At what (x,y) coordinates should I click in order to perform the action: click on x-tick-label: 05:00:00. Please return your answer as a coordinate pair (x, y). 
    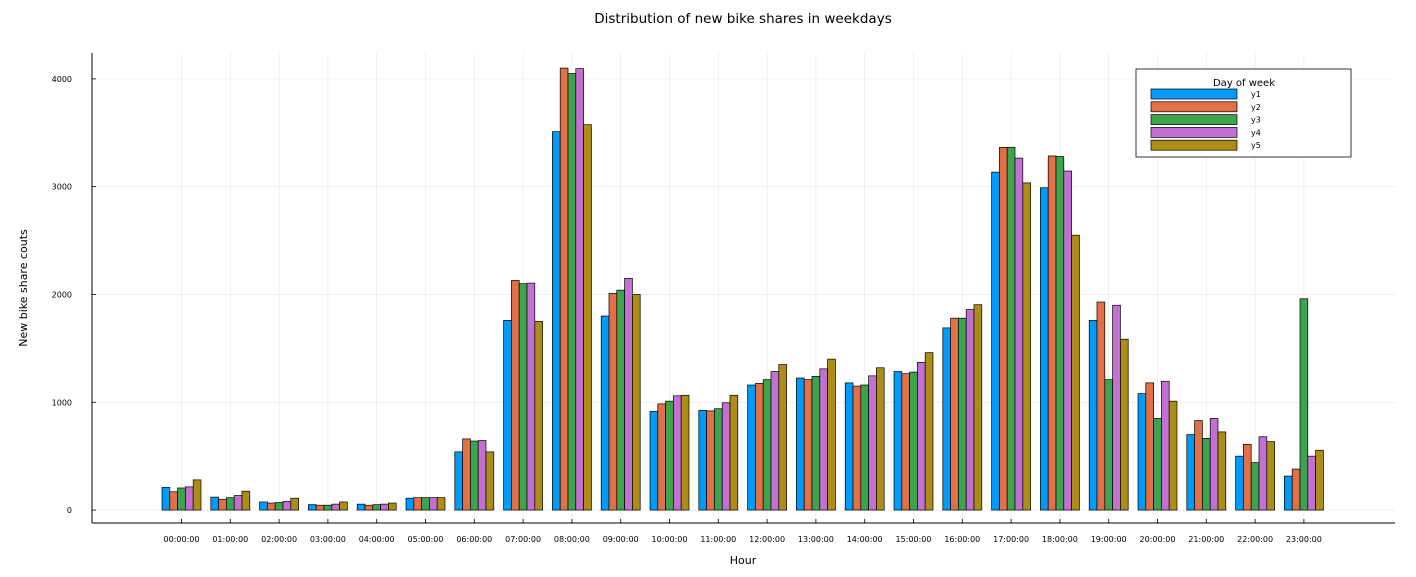
    Looking at the image, I should click on (426, 539).